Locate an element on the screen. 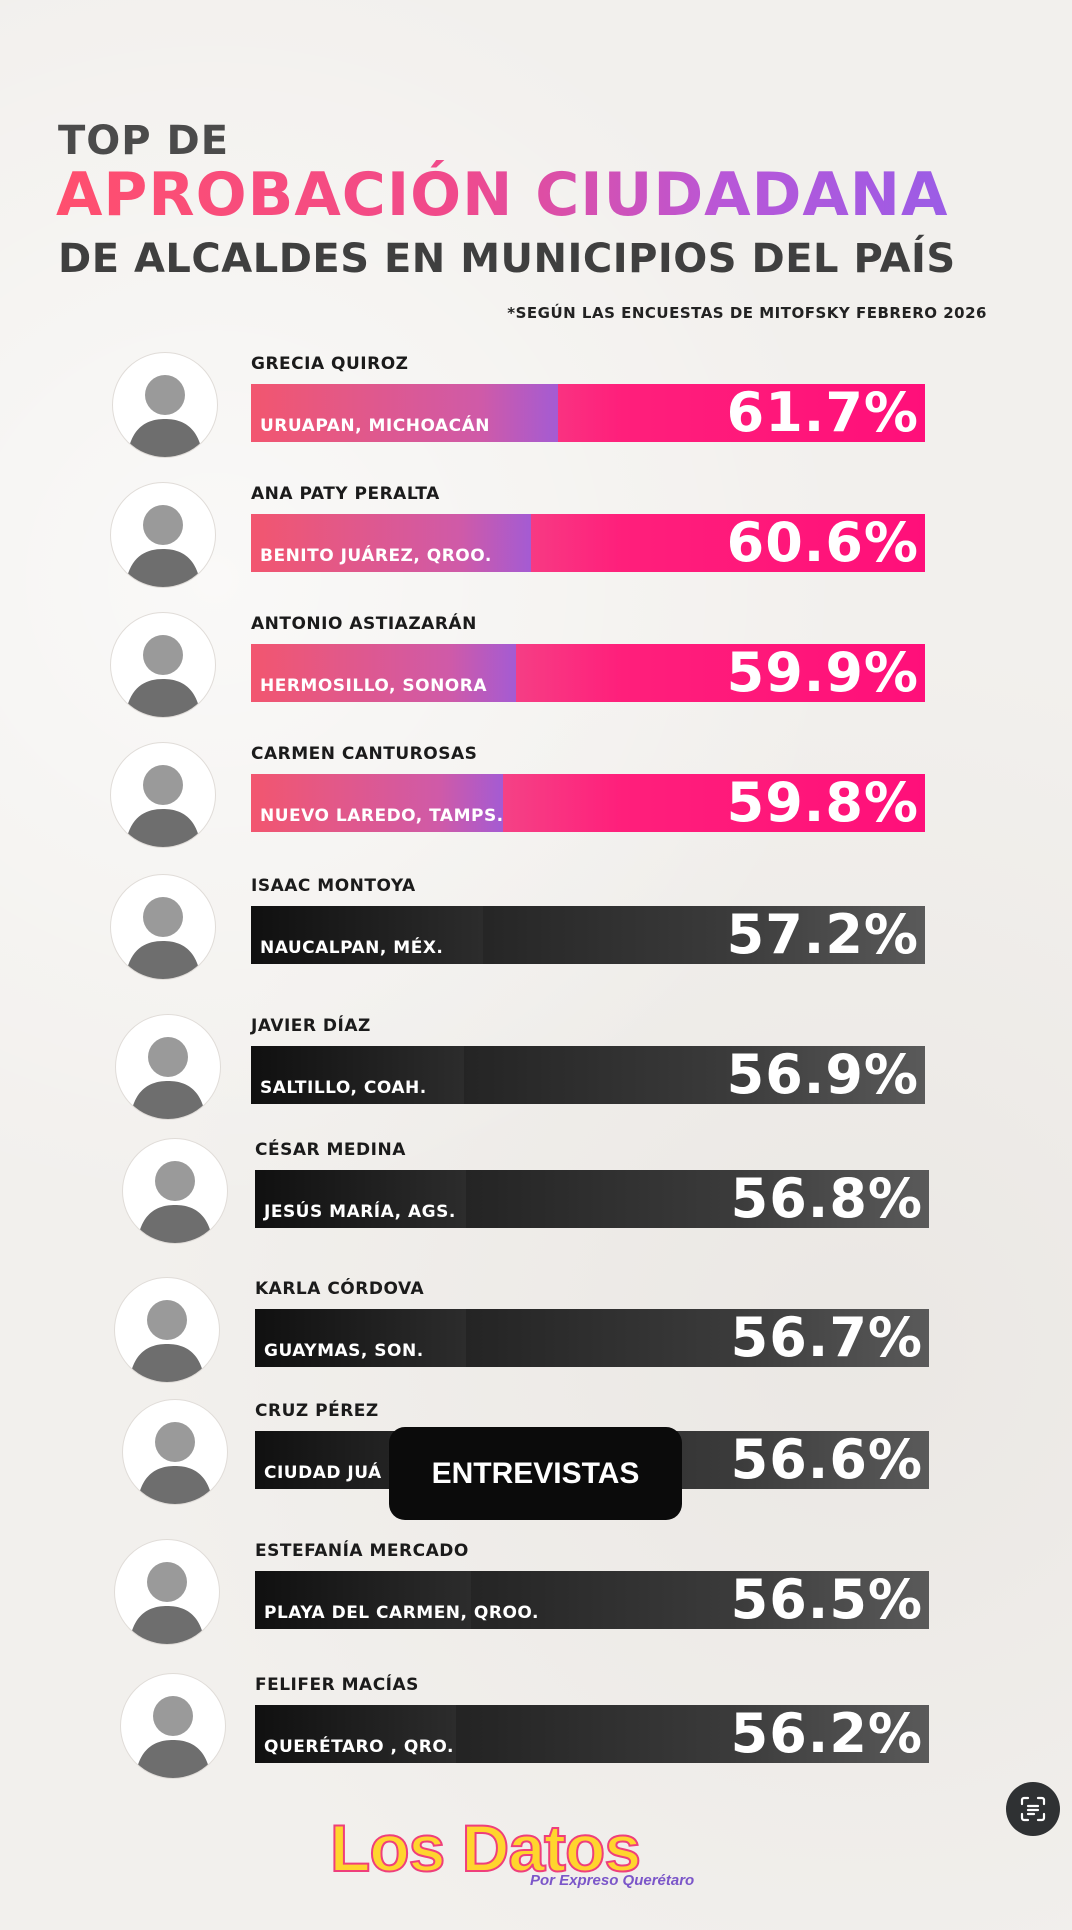 This screenshot has height=1930, width=1072. municipality-label: PLAYA DEL CARMEN, QROO. is located at coordinates (401, 1613).